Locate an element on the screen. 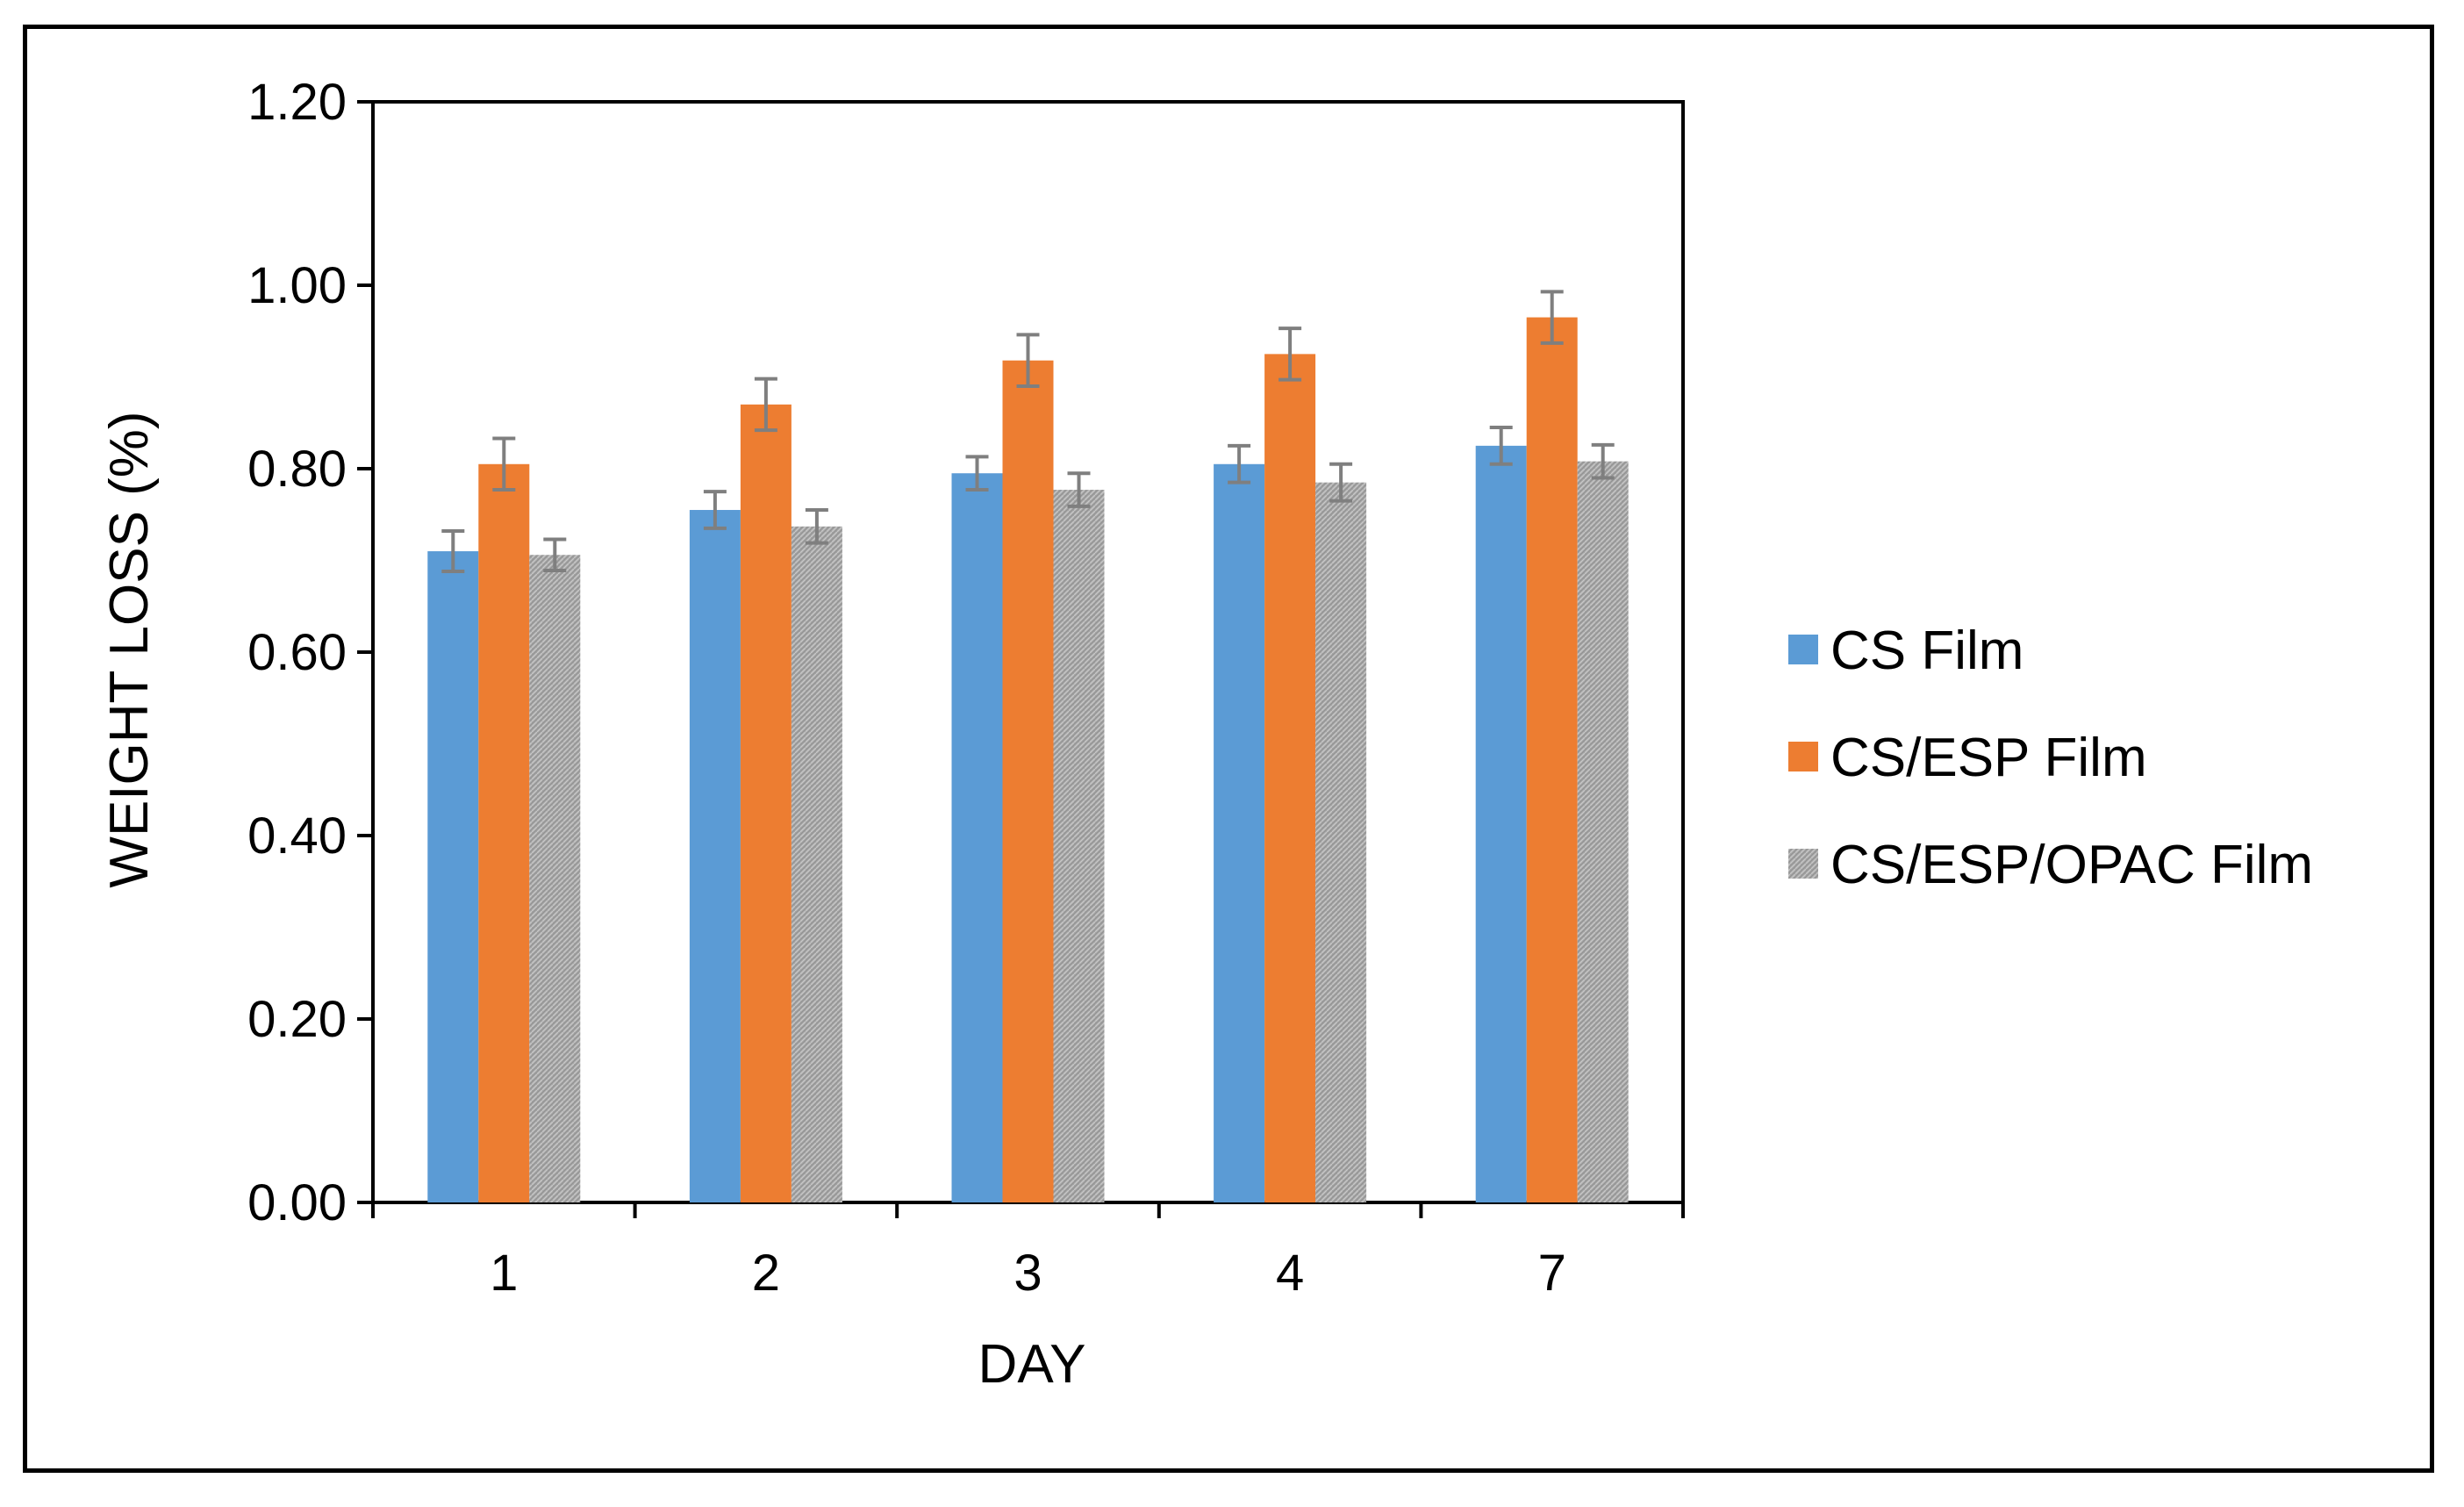 Image resolution: width=2464 pixels, height=1507 pixels. x-tick-label: 2 is located at coordinates (766, 1273).